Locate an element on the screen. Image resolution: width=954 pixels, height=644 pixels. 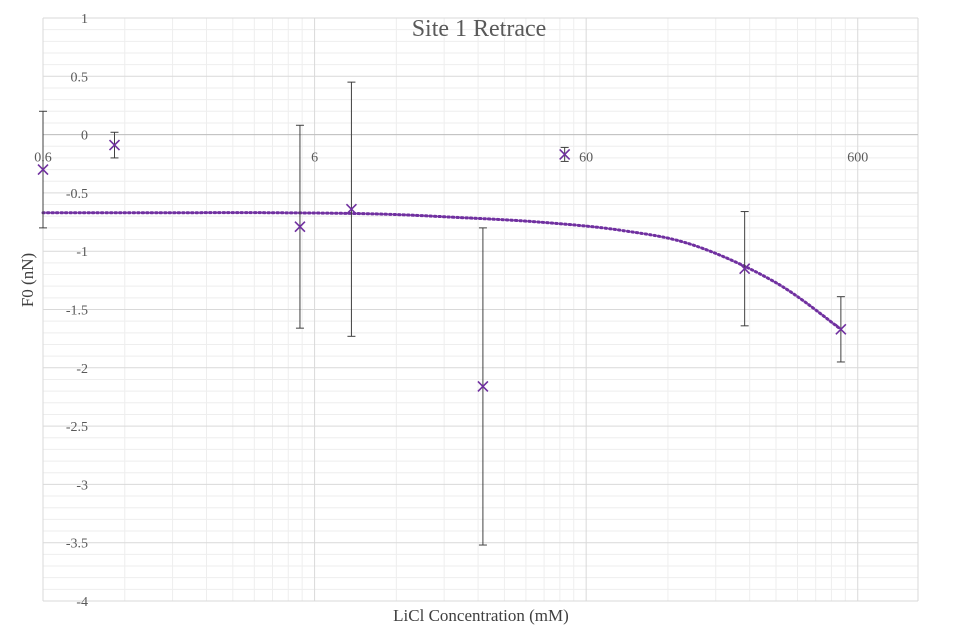
x-tick-label: 60 is located at coordinates (586, 158).